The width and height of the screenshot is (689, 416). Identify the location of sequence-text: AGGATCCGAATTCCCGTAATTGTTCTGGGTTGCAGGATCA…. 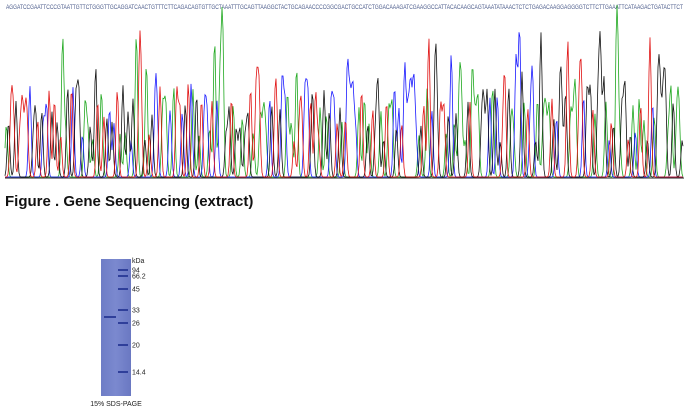
(344, 8).